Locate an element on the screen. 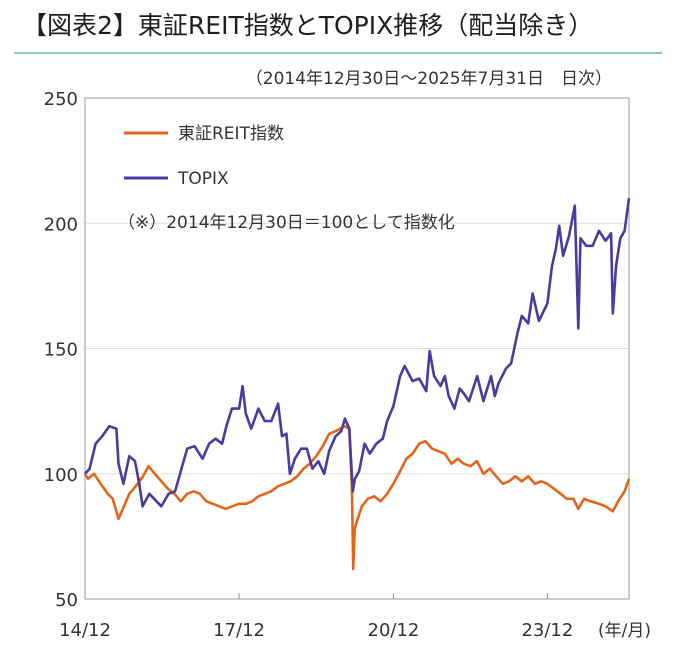 The width and height of the screenshot is (680, 654). legend-label-topix: TOPIX is located at coordinates (203, 179).